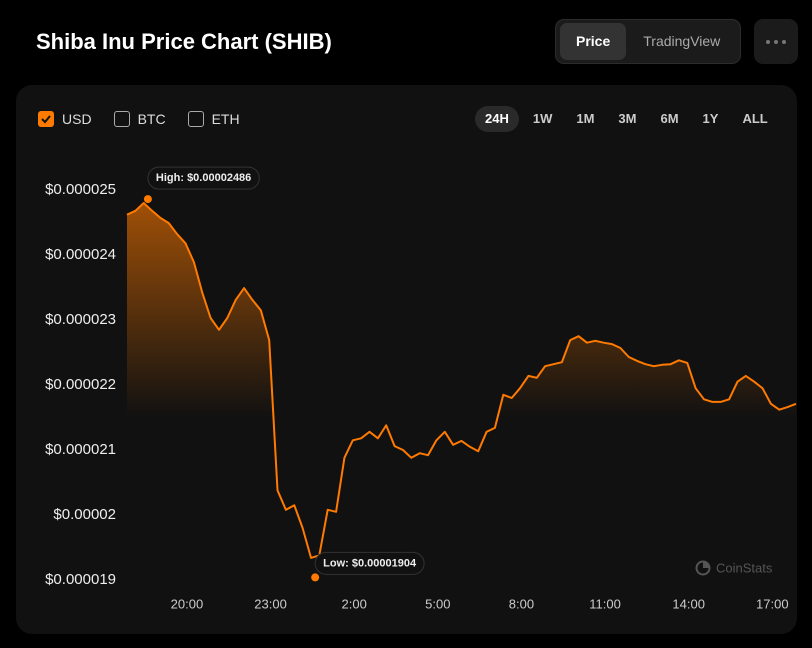 This screenshot has height=648, width=812. Describe the element at coordinates (80, 254) in the screenshot. I see `y-tick-label: $0.000024` at that location.